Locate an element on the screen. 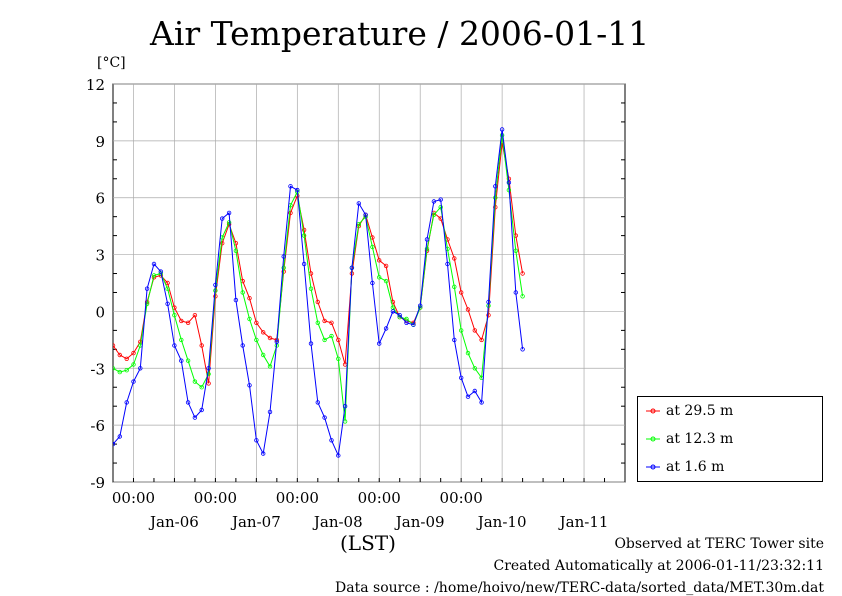 This screenshot has height=596, width=842. legend-label: at 12.3 m is located at coordinates (700, 439).